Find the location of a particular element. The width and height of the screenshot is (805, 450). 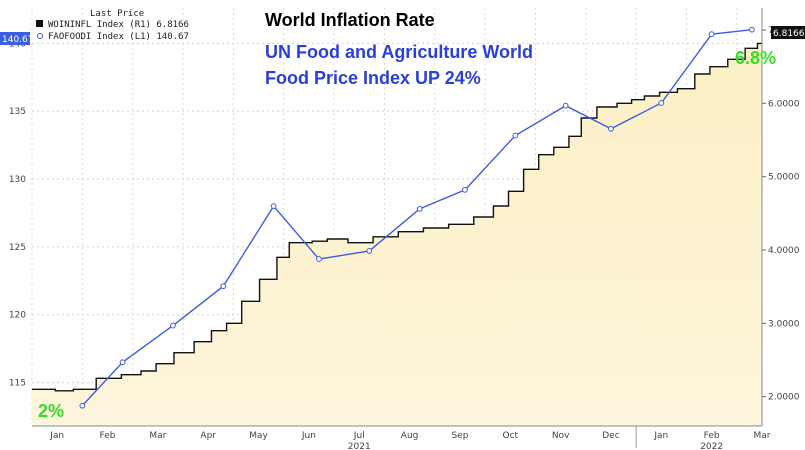

month-tick-label: May is located at coordinates (258, 436).